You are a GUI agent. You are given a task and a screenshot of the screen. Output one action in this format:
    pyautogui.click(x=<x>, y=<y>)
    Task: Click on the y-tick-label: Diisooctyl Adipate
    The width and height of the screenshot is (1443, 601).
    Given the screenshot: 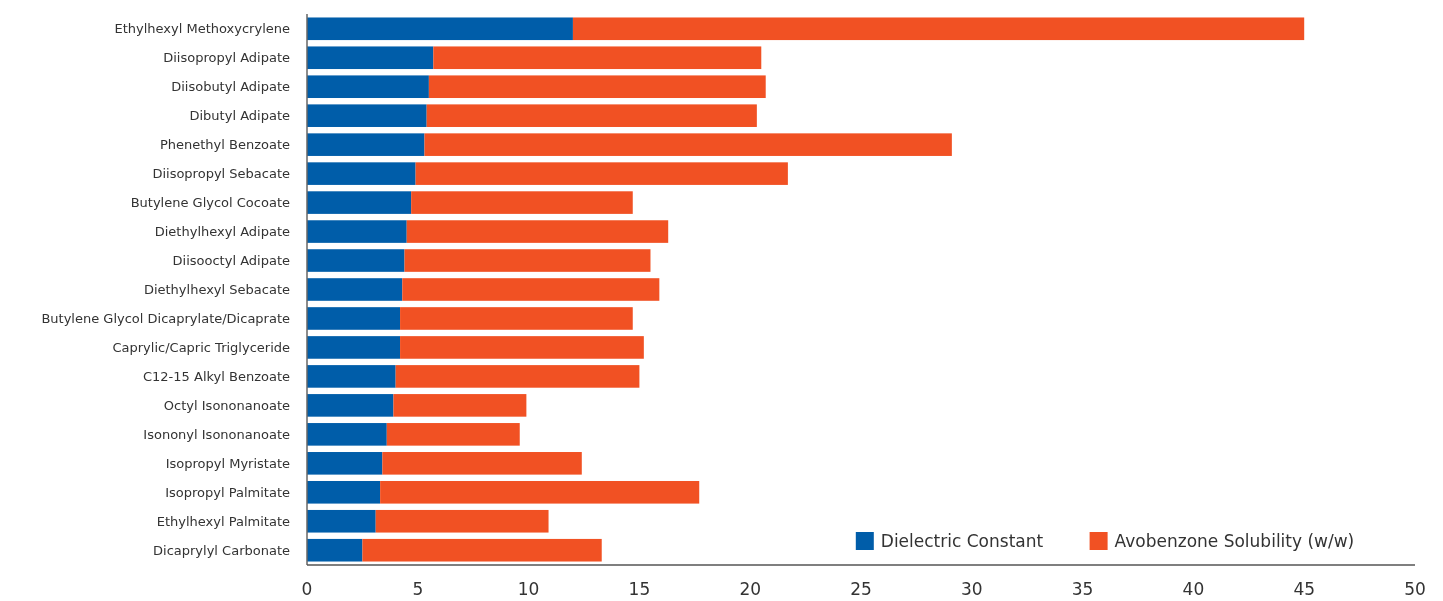 What is the action you would take?
    pyautogui.click(x=231, y=261)
    